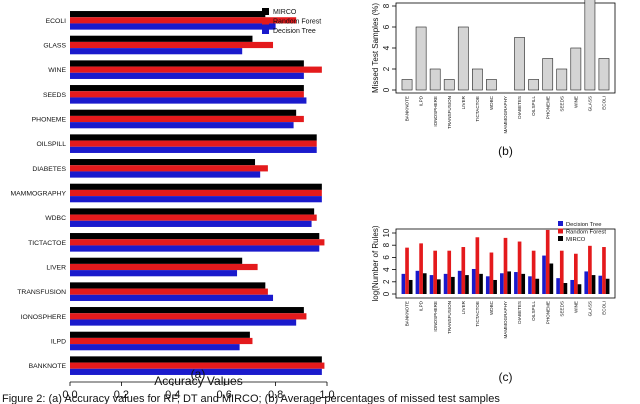 Image resolution: width=640 pixels, height=404 pixels. Describe the element at coordinates (386, 269) in the screenshot. I see `y-tick-label-2: 4` at that location.